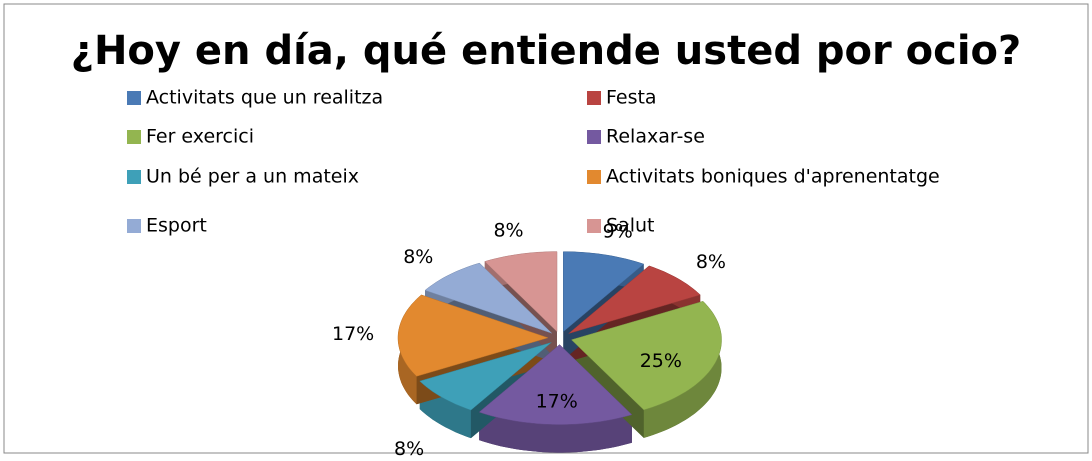  Describe the element at coordinates (618, 231) in the screenshot. I see `data-label: 9%` at that location.